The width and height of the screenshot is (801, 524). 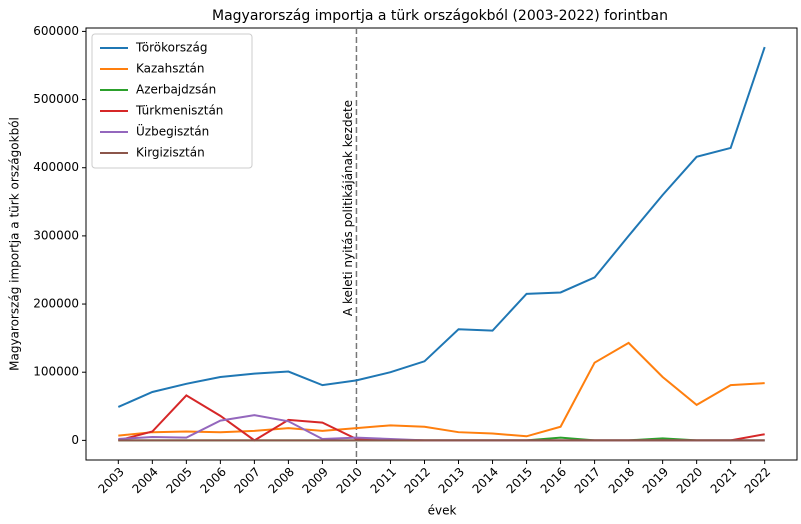 I want to click on legend-label: Kazahsztán, so click(x=170, y=69).